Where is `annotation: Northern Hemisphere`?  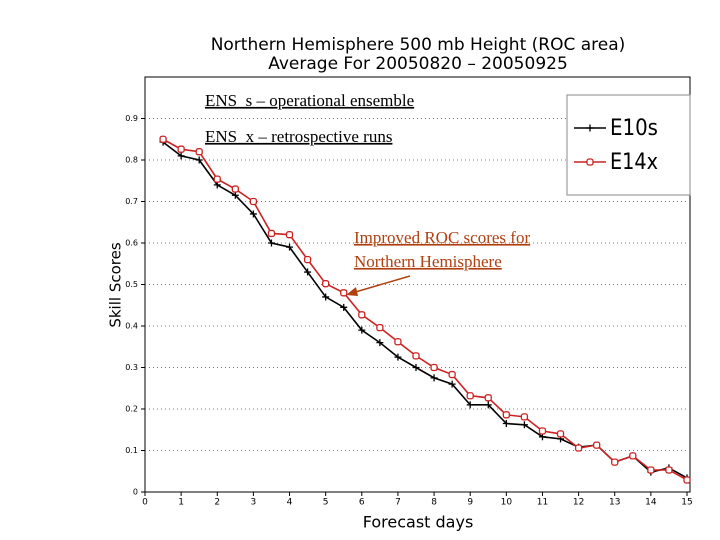
annotation: Northern Hemisphere is located at coordinates (428, 261).